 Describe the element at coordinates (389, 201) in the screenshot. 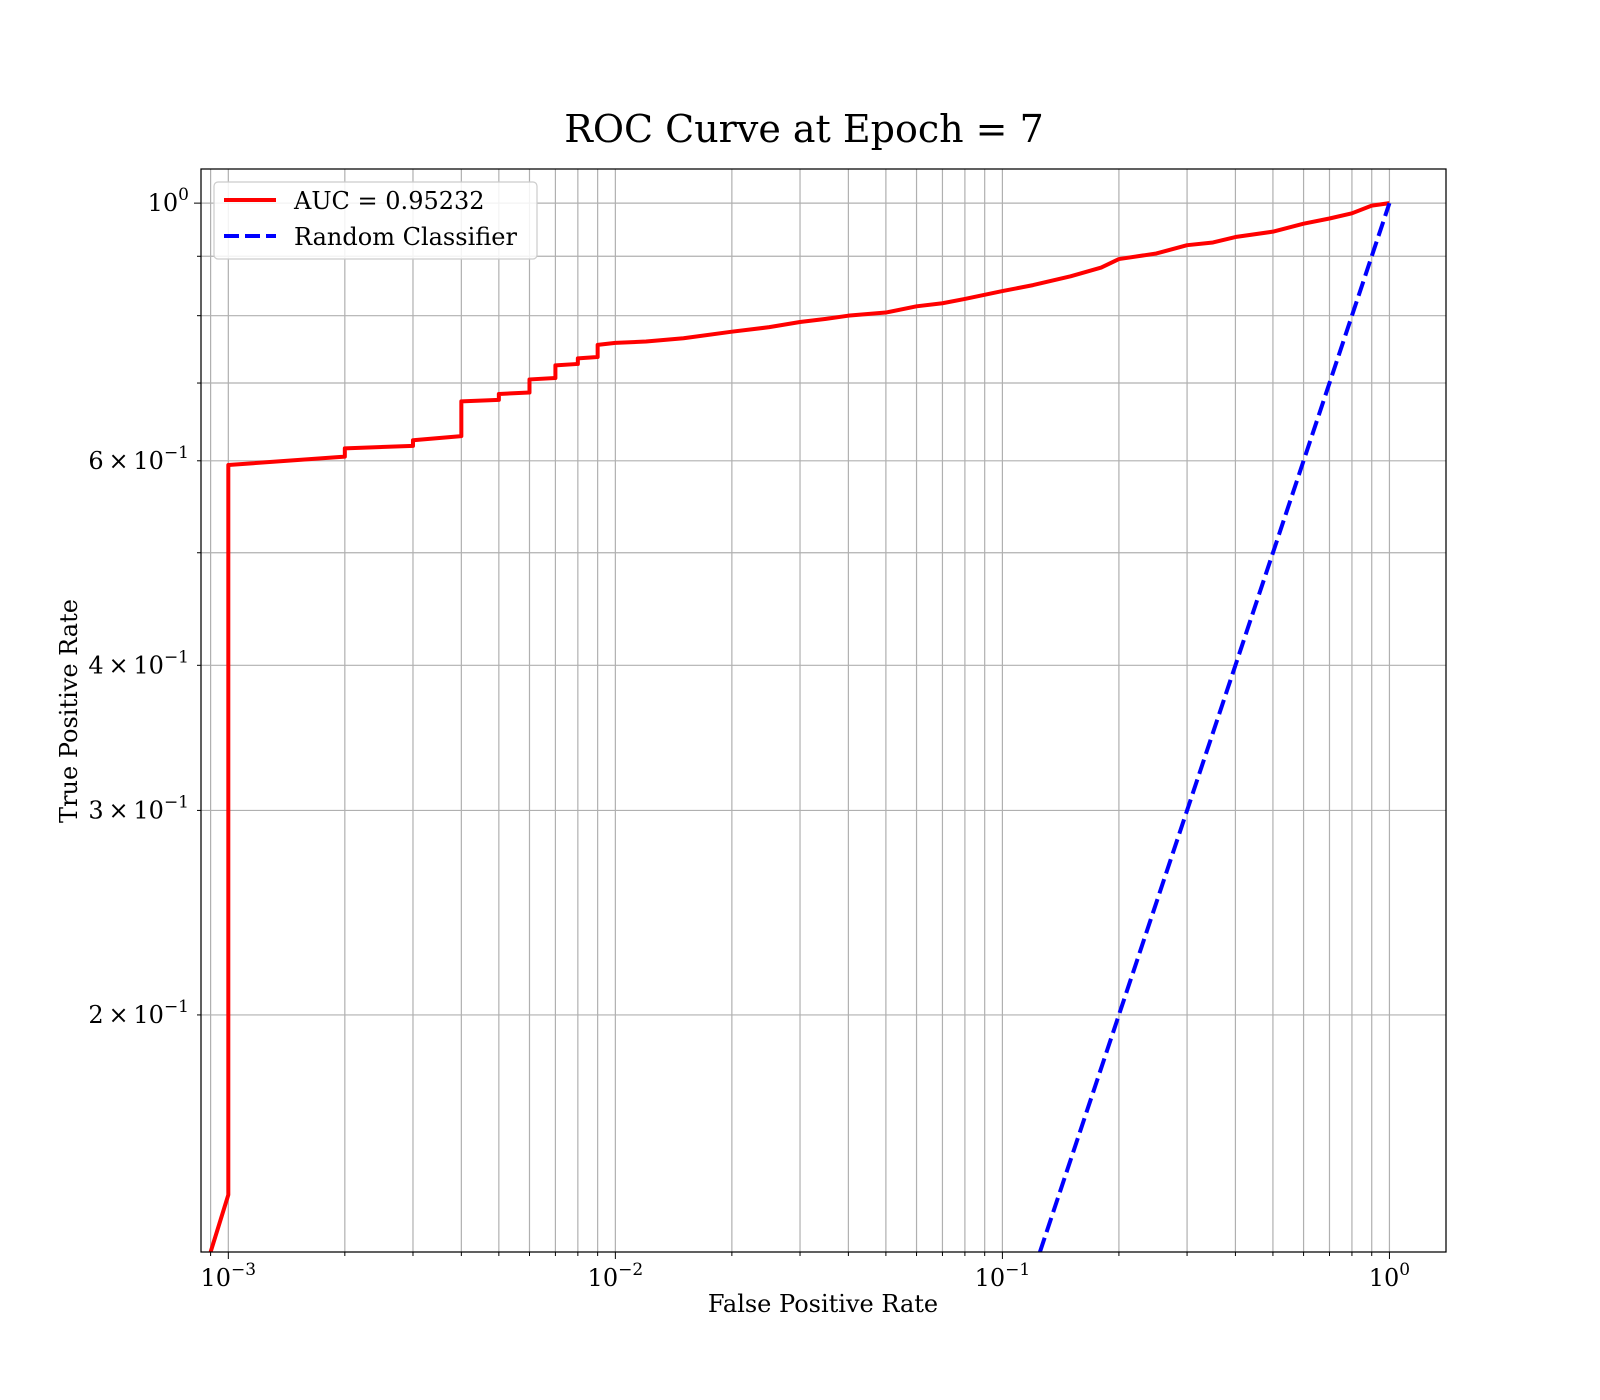

I see `legend-label-auc: AUC = 0.95232` at that location.